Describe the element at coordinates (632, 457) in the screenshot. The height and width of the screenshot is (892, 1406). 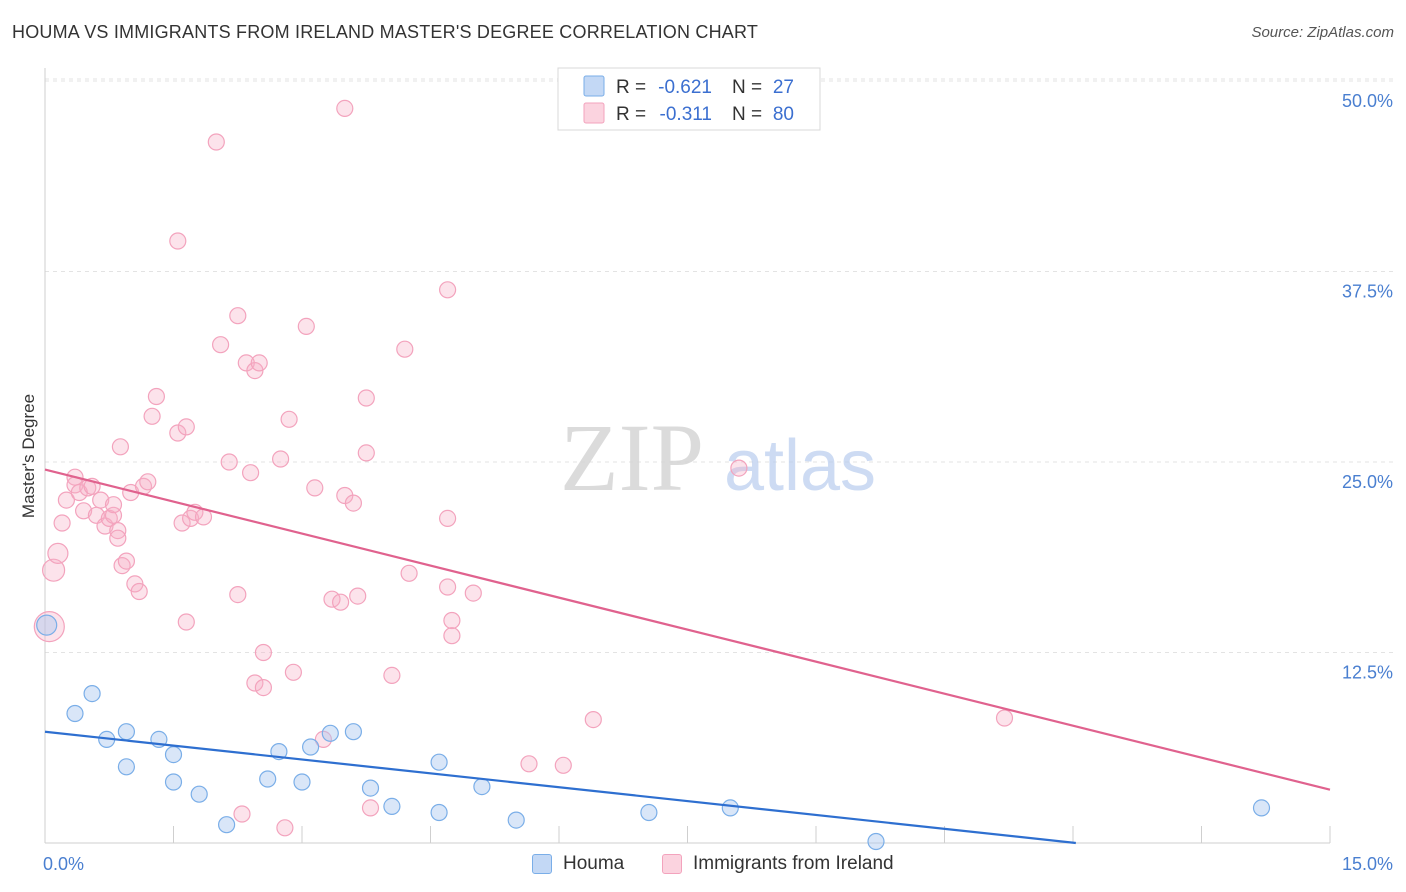
I see `watermark-zip: ZIP` at that location.